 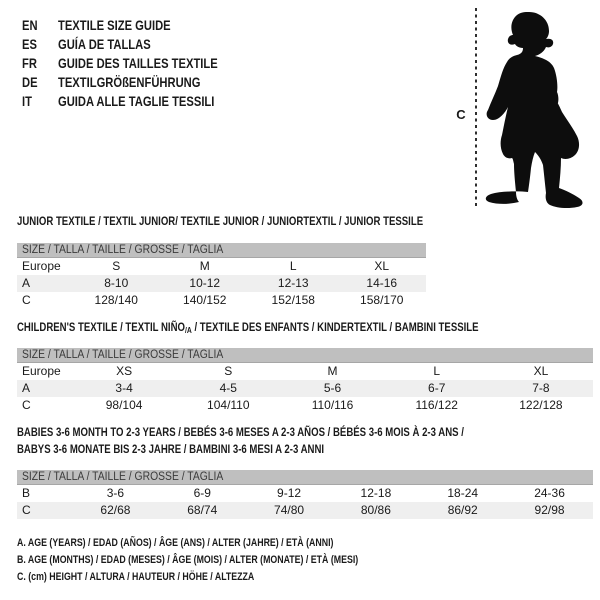 I want to click on size-cell: 9-12, so click(x=289, y=493).